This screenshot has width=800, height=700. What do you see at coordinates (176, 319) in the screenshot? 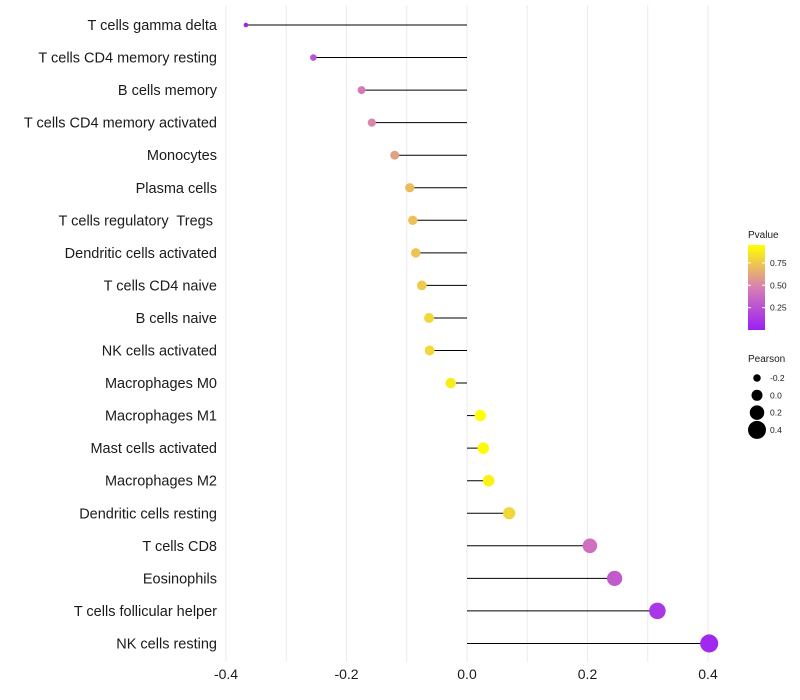
I see `category-label: B cells naive` at bounding box center [176, 319].